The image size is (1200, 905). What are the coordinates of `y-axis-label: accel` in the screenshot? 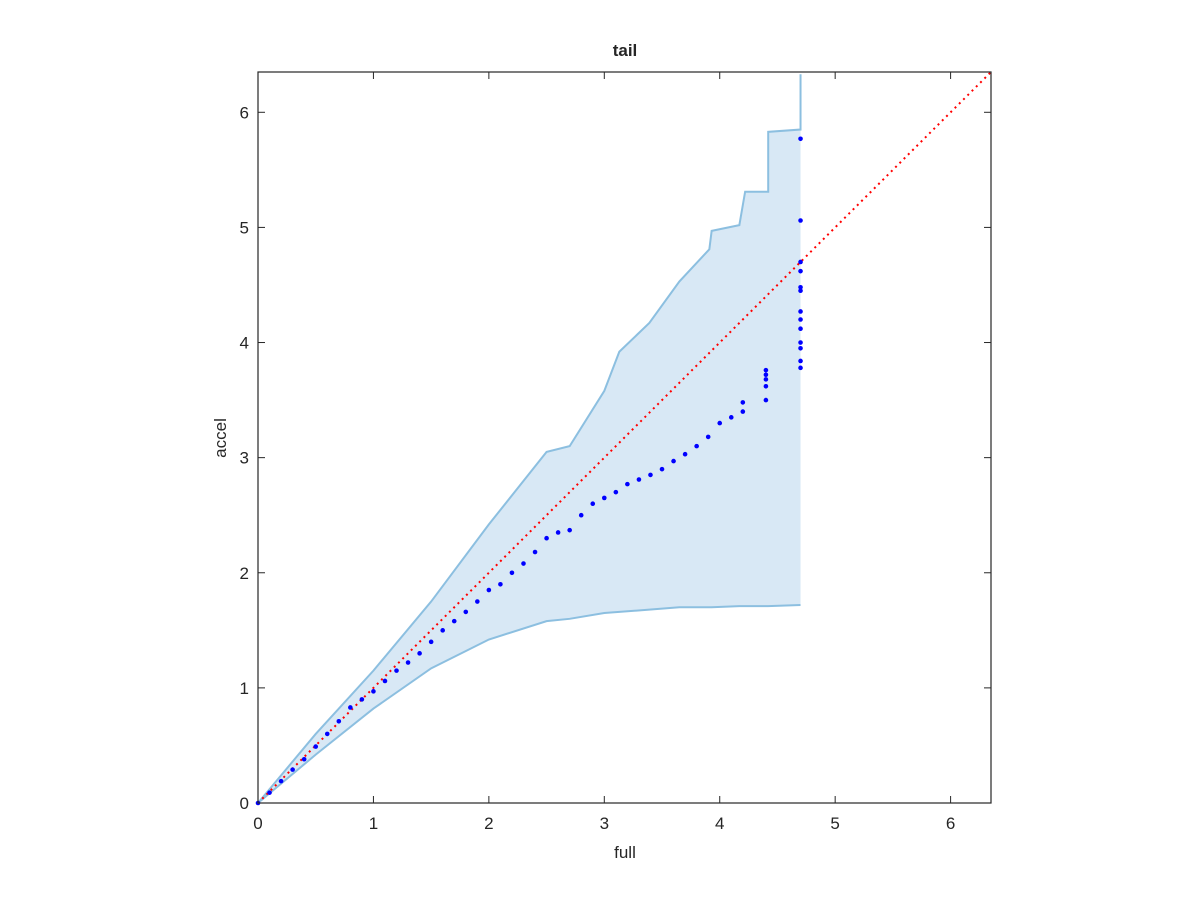 It's located at (220, 438).